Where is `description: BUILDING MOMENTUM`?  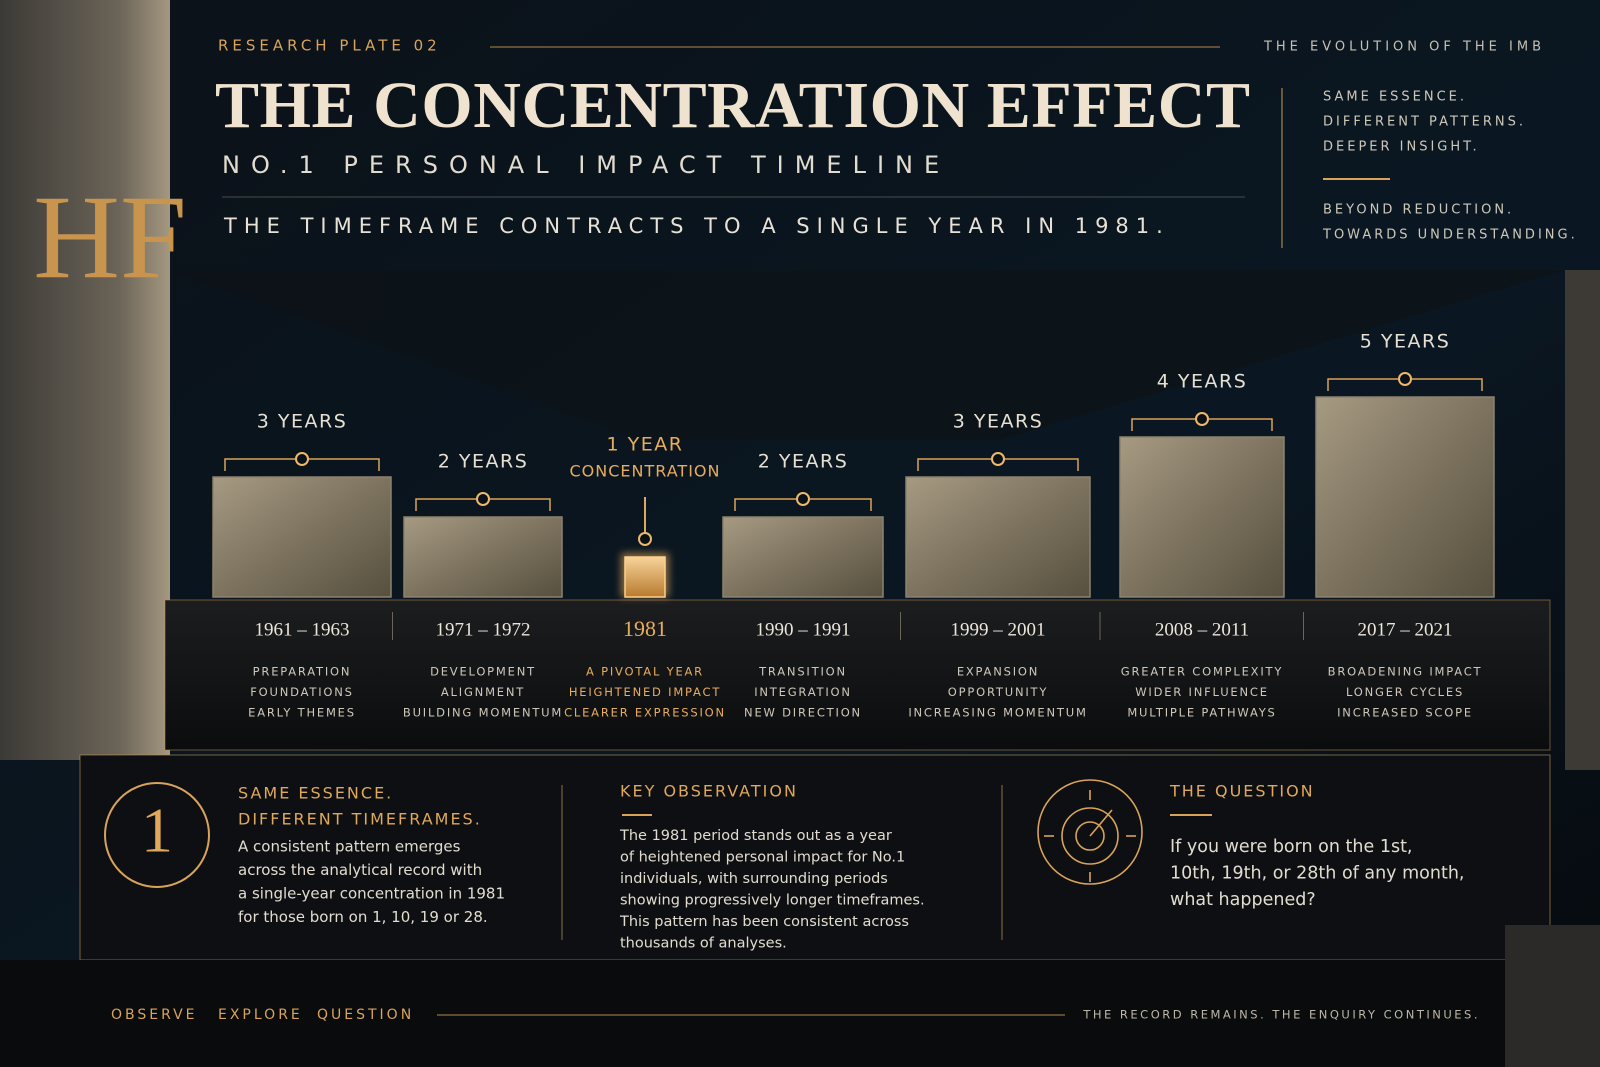
description: BUILDING MOMENTUM is located at coordinates (483, 713).